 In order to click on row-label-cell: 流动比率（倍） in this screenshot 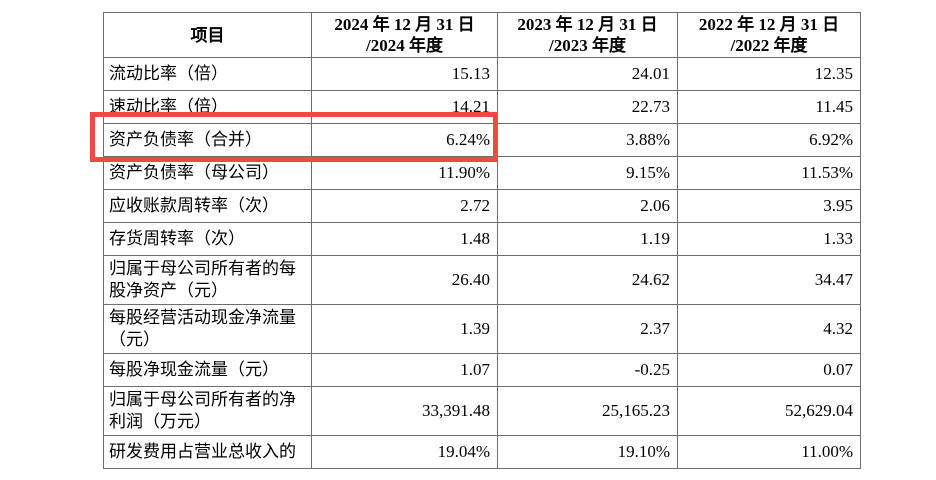, I will do `click(207, 74)`.